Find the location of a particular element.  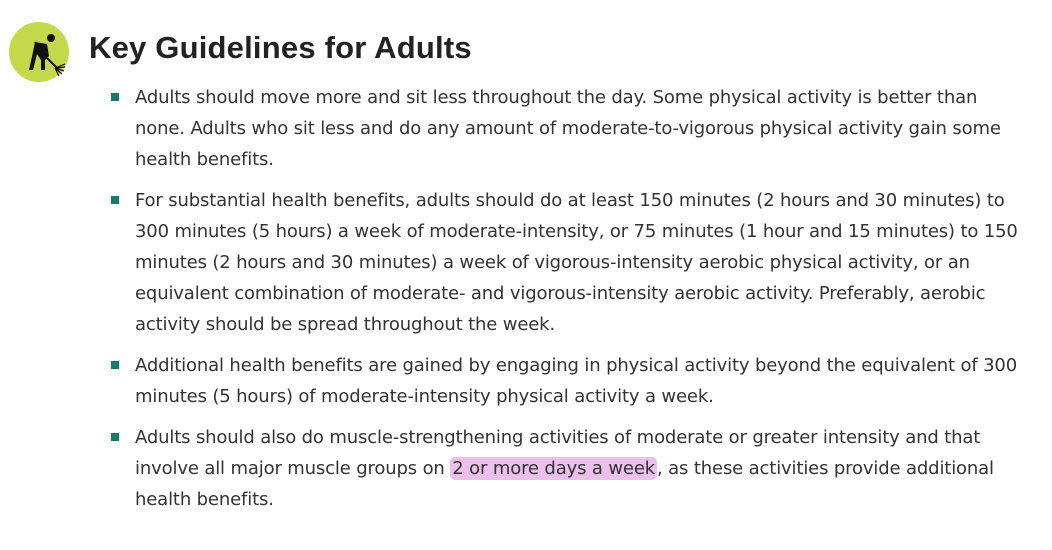

page-title: Key Guidelines for Adults is located at coordinates (280, 47).